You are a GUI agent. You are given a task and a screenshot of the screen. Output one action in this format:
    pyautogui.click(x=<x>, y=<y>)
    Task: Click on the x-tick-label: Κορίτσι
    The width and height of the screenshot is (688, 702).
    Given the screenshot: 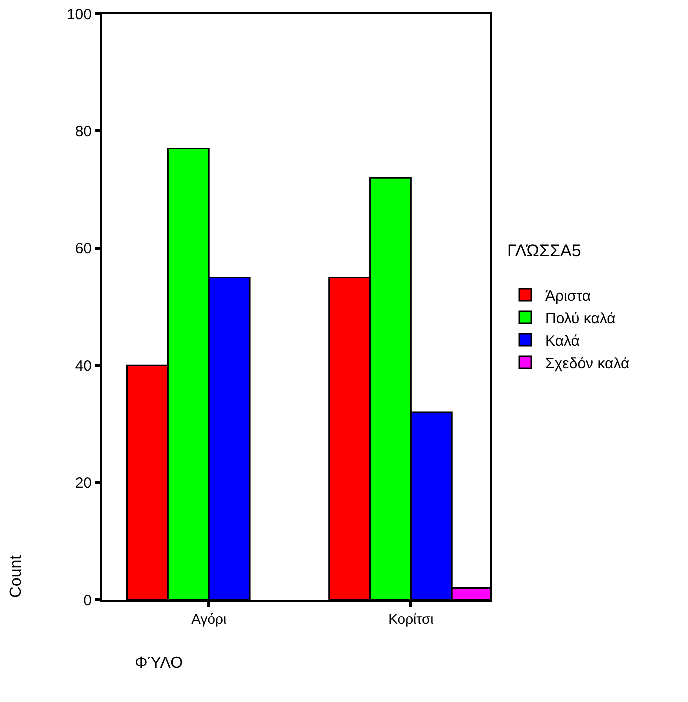 What is the action you would take?
    pyautogui.click(x=411, y=618)
    